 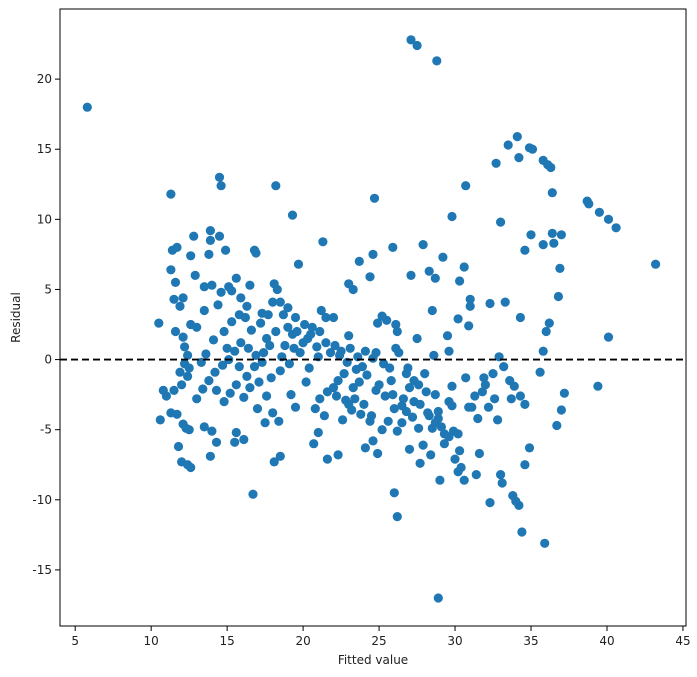 I want to click on y-tick-label: -10, so click(x=42, y=500).